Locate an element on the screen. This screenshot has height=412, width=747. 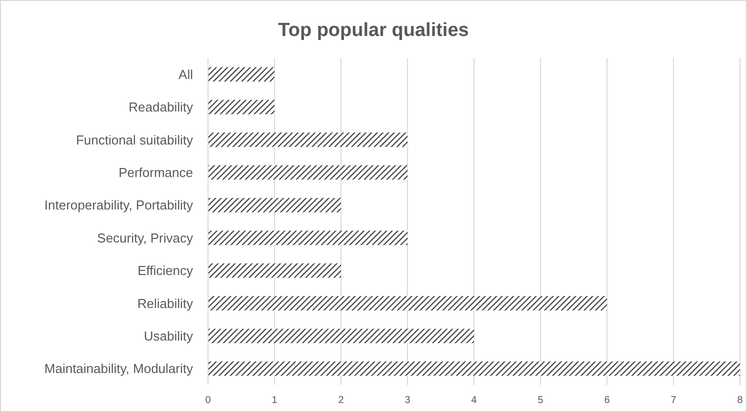
y-tick-label: Usability is located at coordinates (169, 336).